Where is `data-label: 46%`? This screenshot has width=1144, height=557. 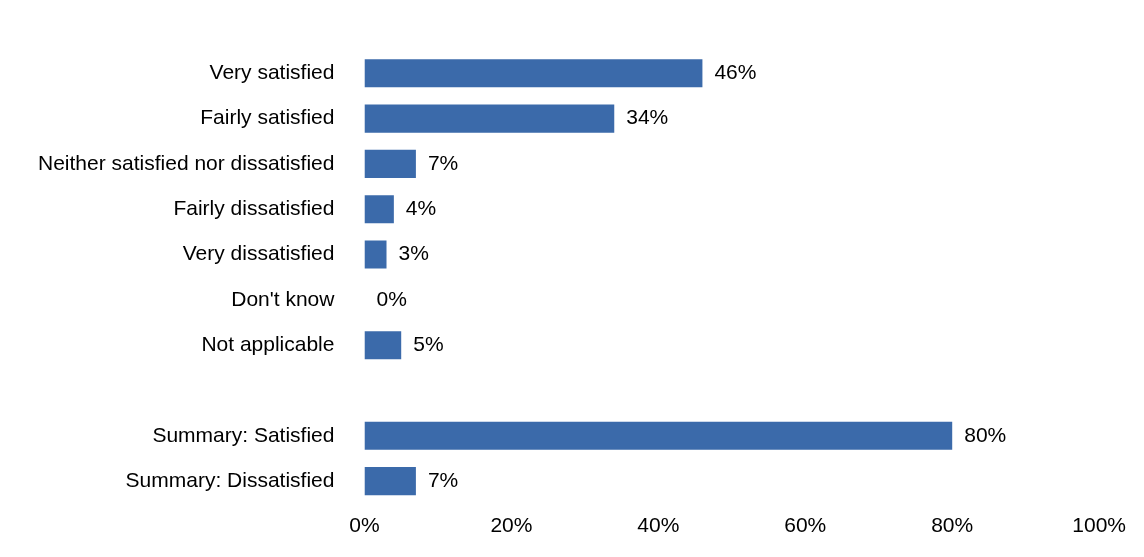 data-label: 46% is located at coordinates (735, 72).